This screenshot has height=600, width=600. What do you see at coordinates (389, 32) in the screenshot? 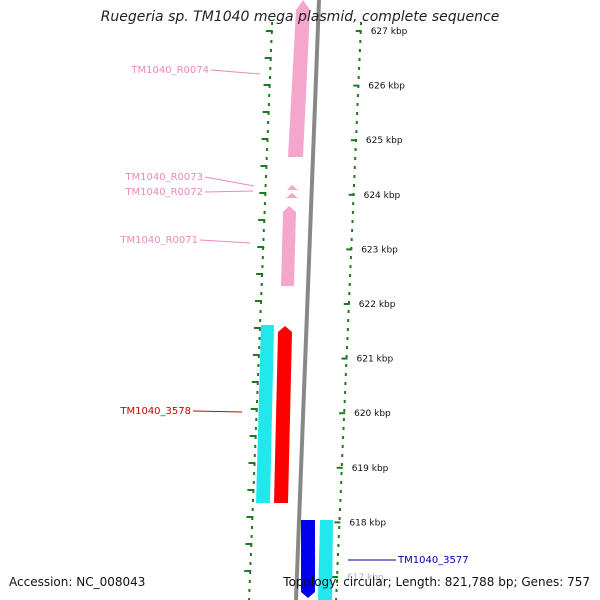
I see `scale-label: 627 kbp` at bounding box center [389, 32].